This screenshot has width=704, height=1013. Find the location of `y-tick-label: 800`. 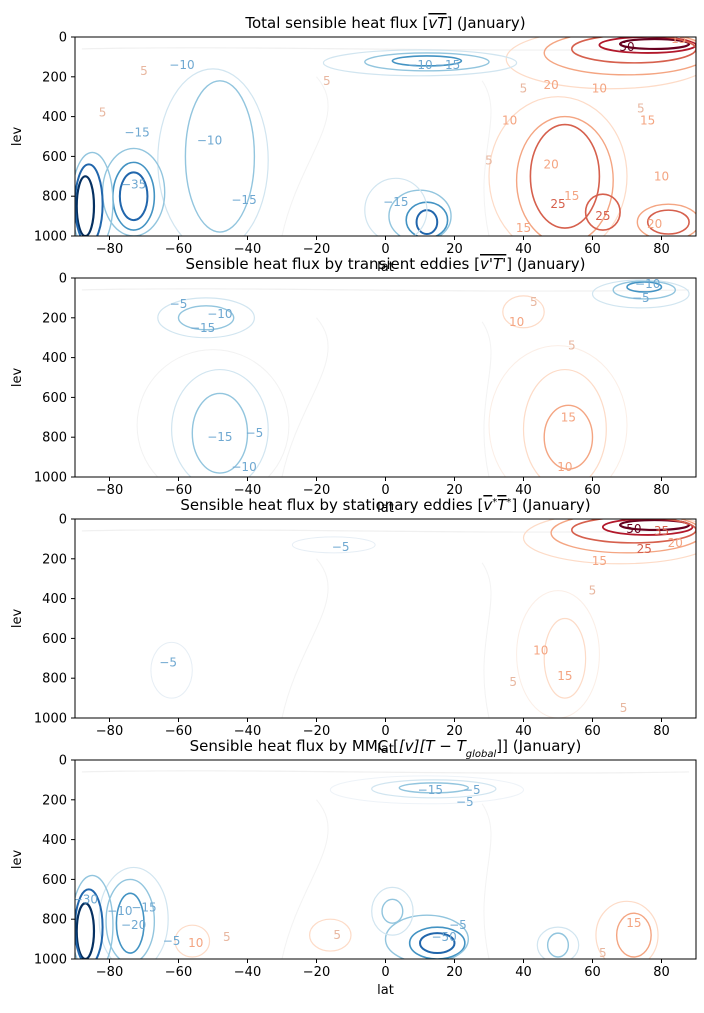

y-tick-label: 800 is located at coordinates (54, 438).